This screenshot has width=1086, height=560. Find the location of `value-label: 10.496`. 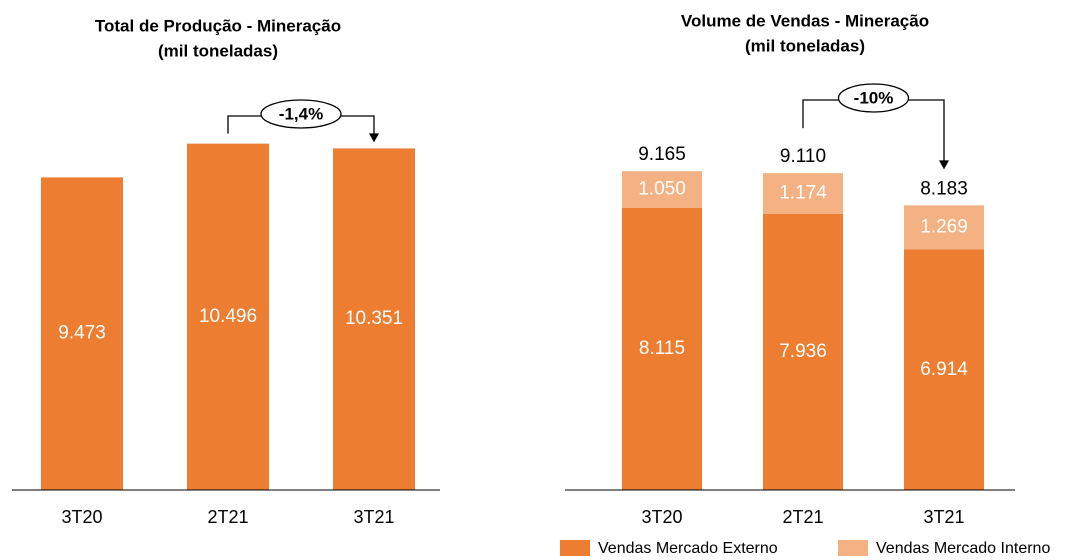

value-label: 10.496 is located at coordinates (228, 316).